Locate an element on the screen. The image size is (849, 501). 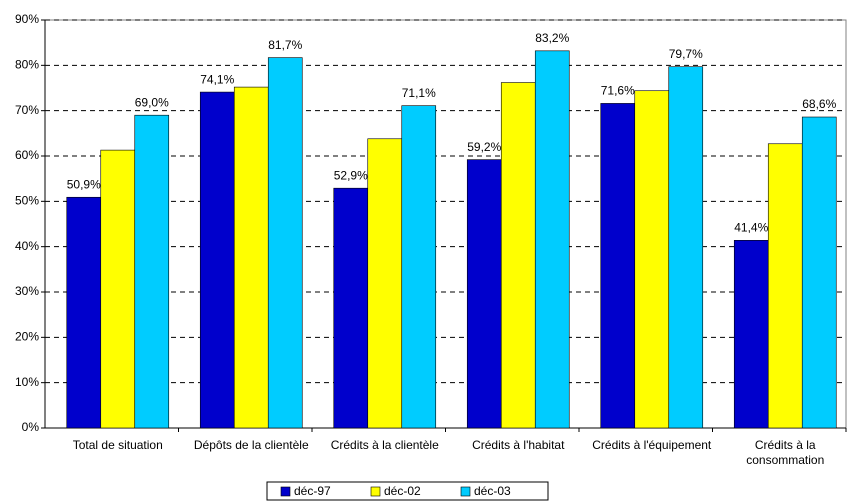
legend-label: déc-97 is located at coordinates (312, 491).